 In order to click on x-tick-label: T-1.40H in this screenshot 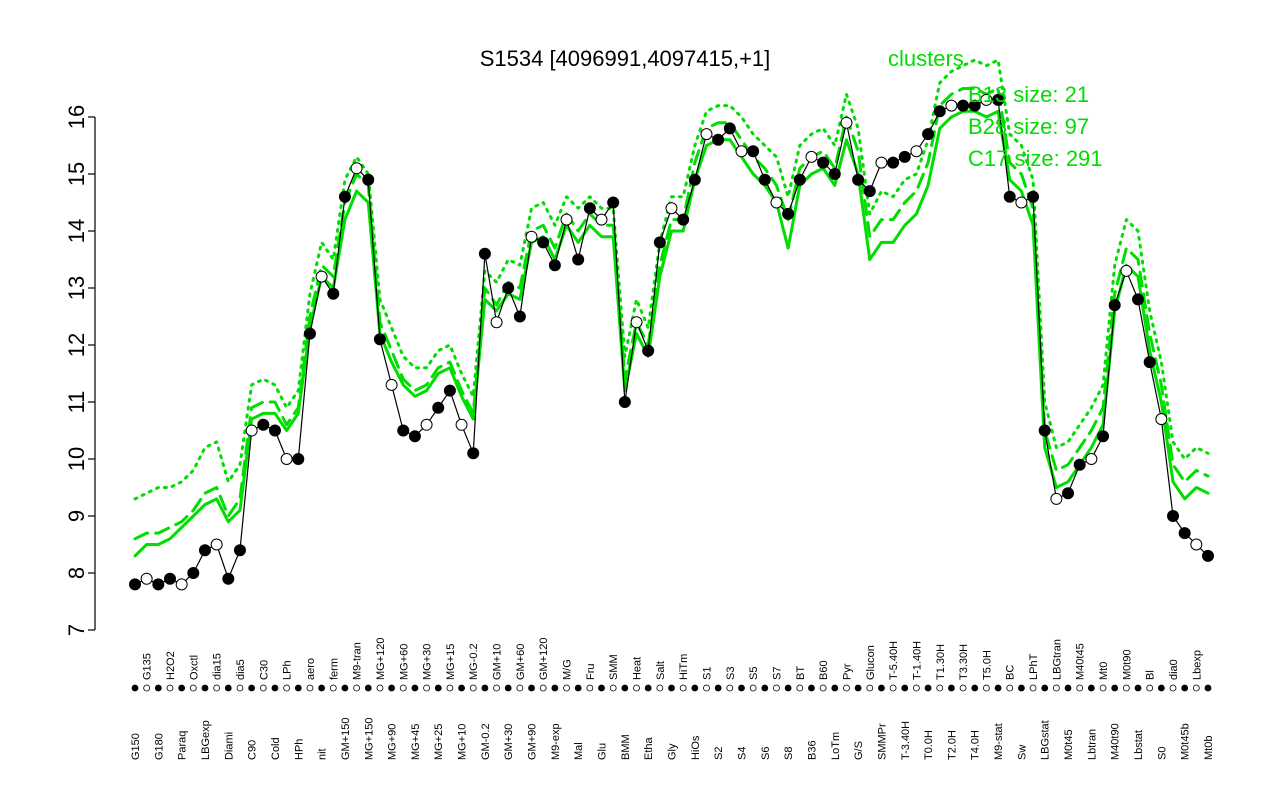, I will do `click(917, 660)`.